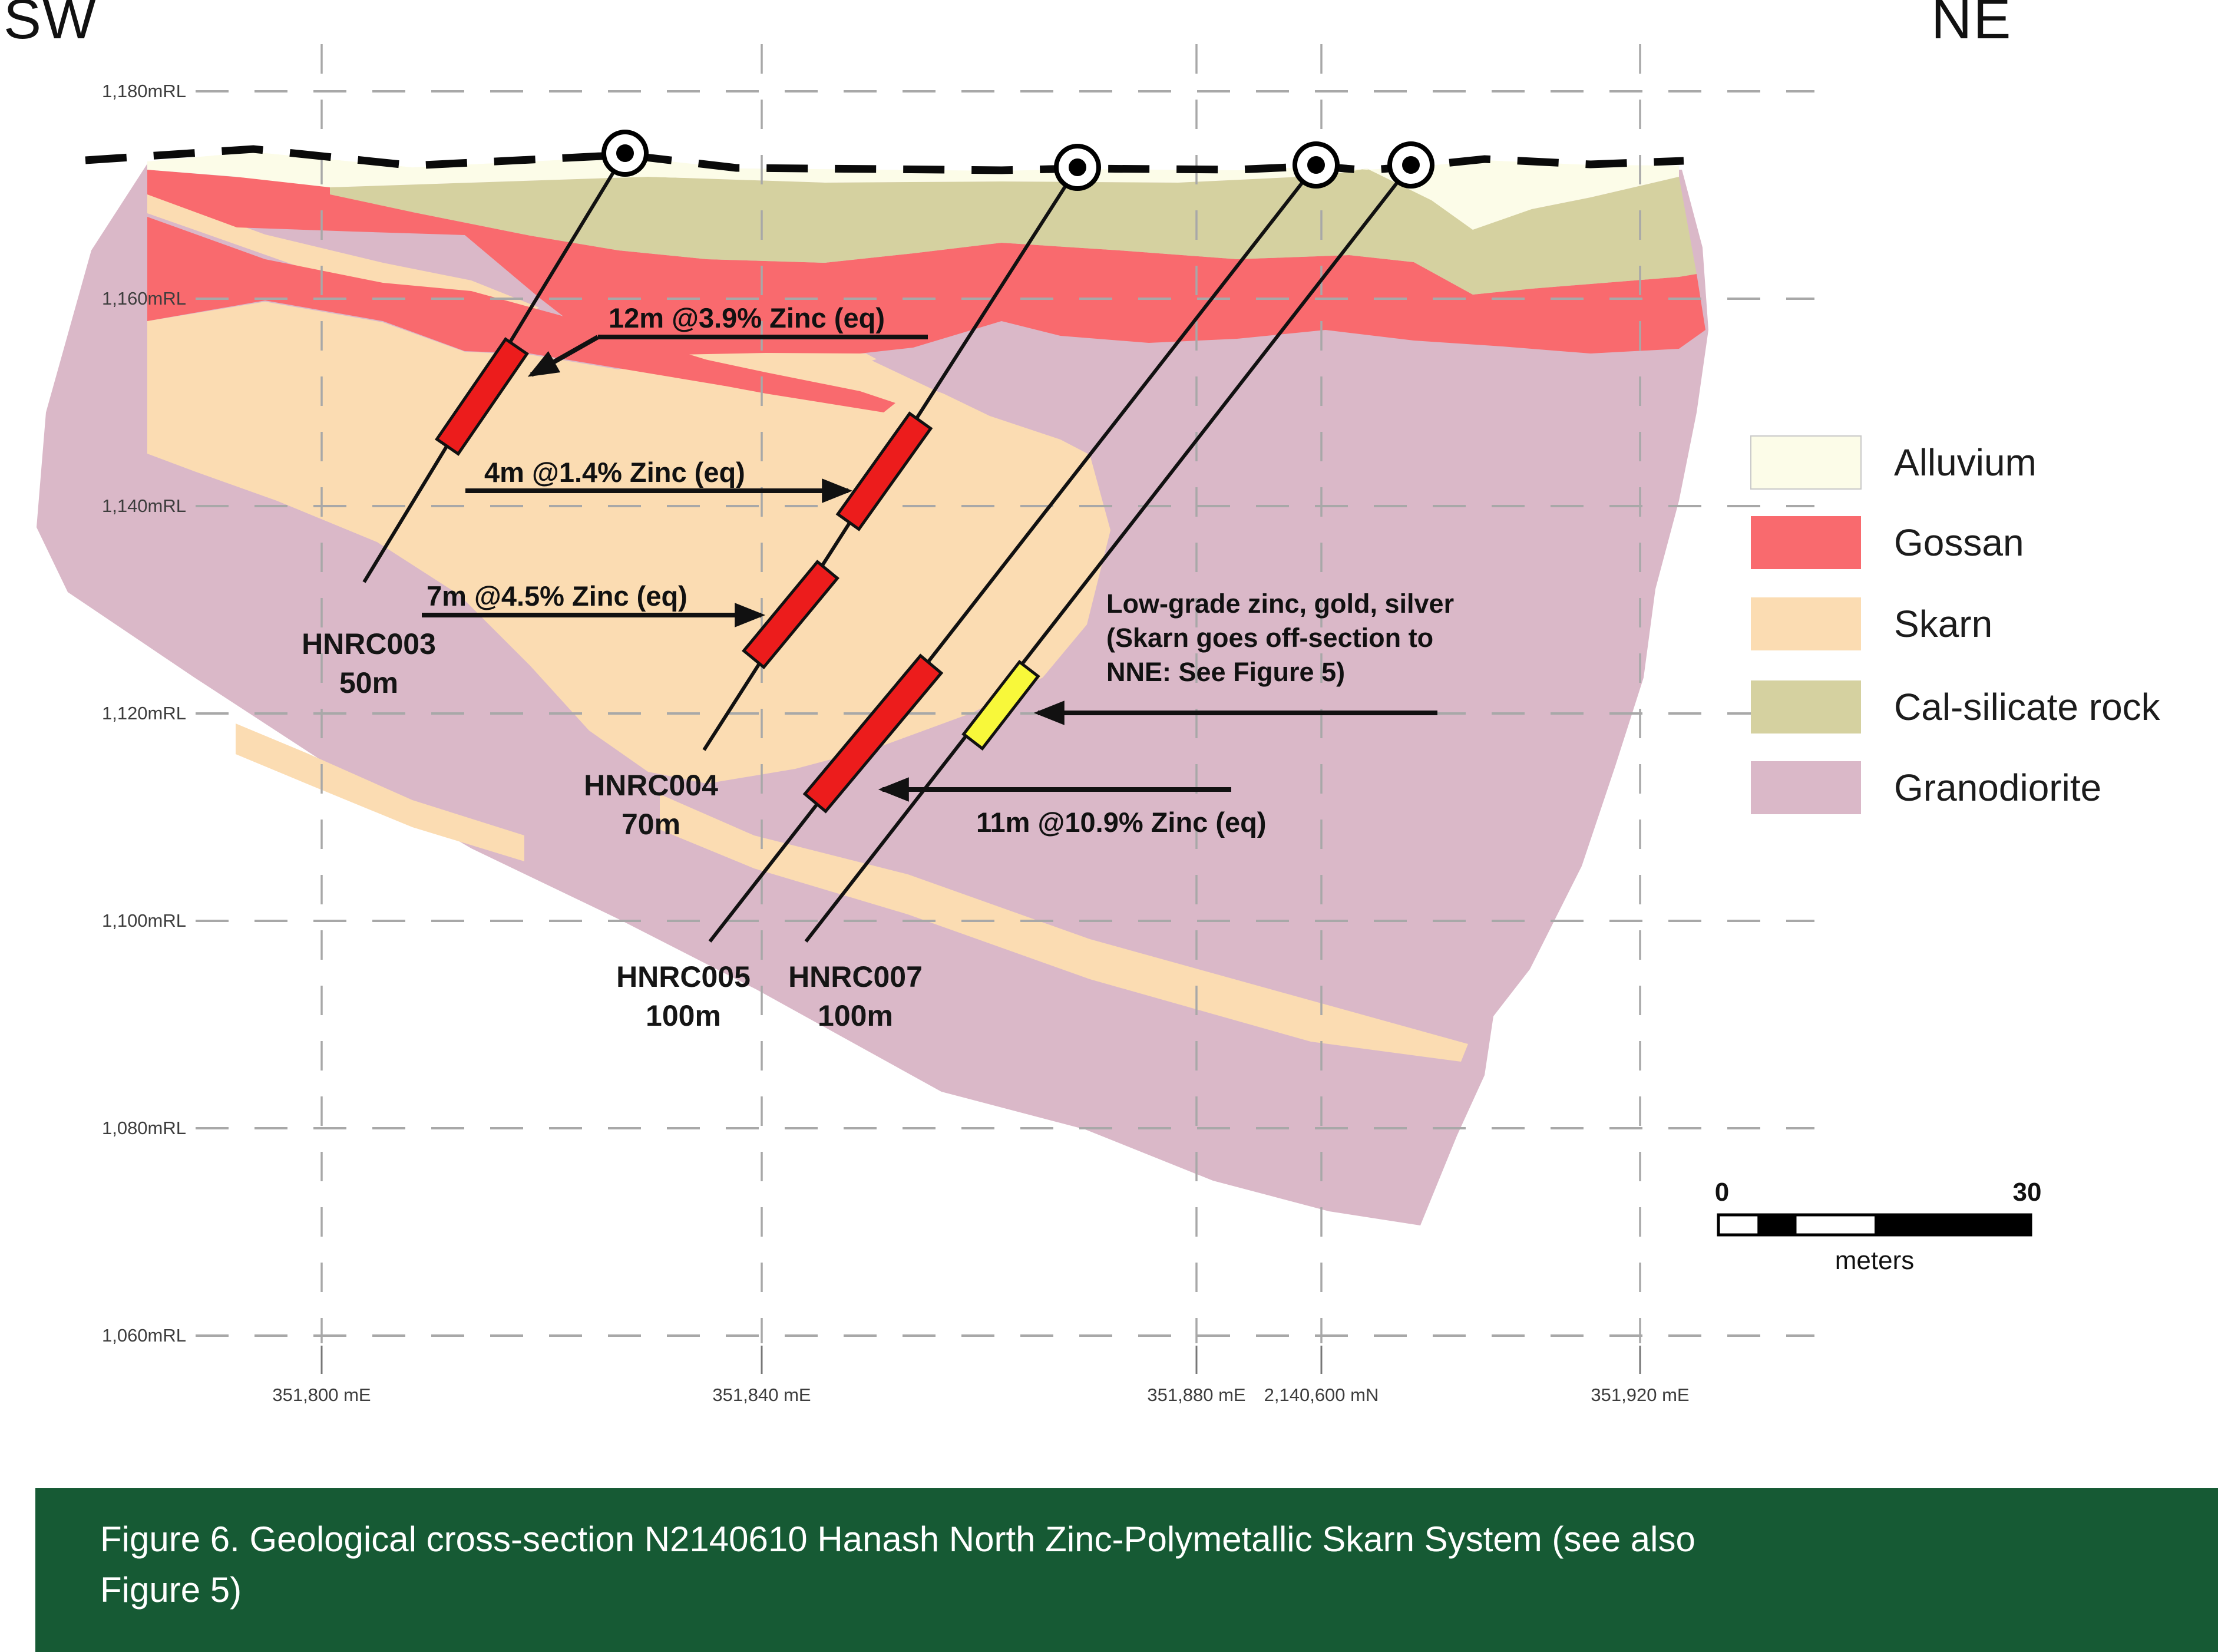  Describe the element at coordinates (144, 920) in the screenshot. I see `elevation-label: 1,100mRL` at that location.